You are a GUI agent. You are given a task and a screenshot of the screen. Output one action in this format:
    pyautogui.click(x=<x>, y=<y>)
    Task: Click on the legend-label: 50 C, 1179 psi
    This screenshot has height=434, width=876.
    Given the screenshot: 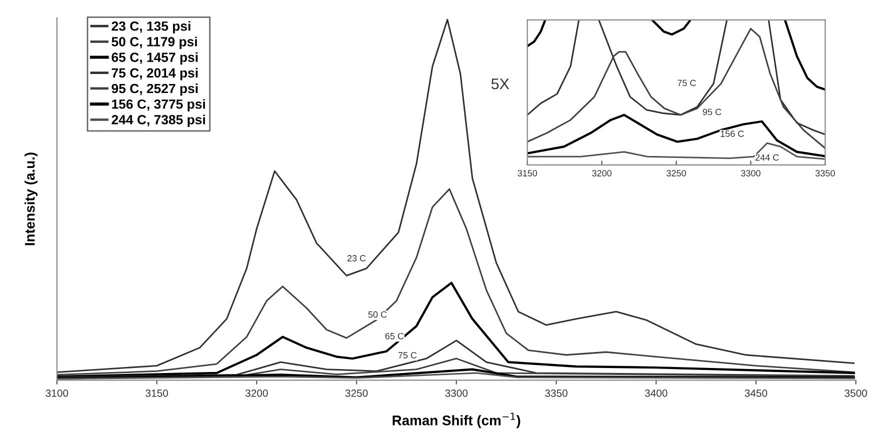 What is the action you would take?
    pyautogui.click(x=154, y=42)
    